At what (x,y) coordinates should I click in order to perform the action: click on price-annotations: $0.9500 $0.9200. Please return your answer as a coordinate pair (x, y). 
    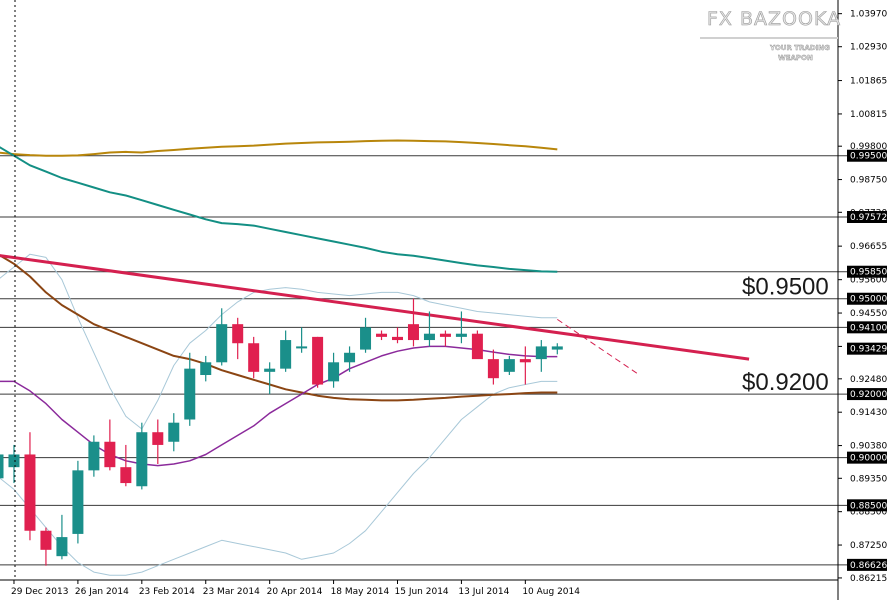
    Looking at the image, I should click on (785, 335).